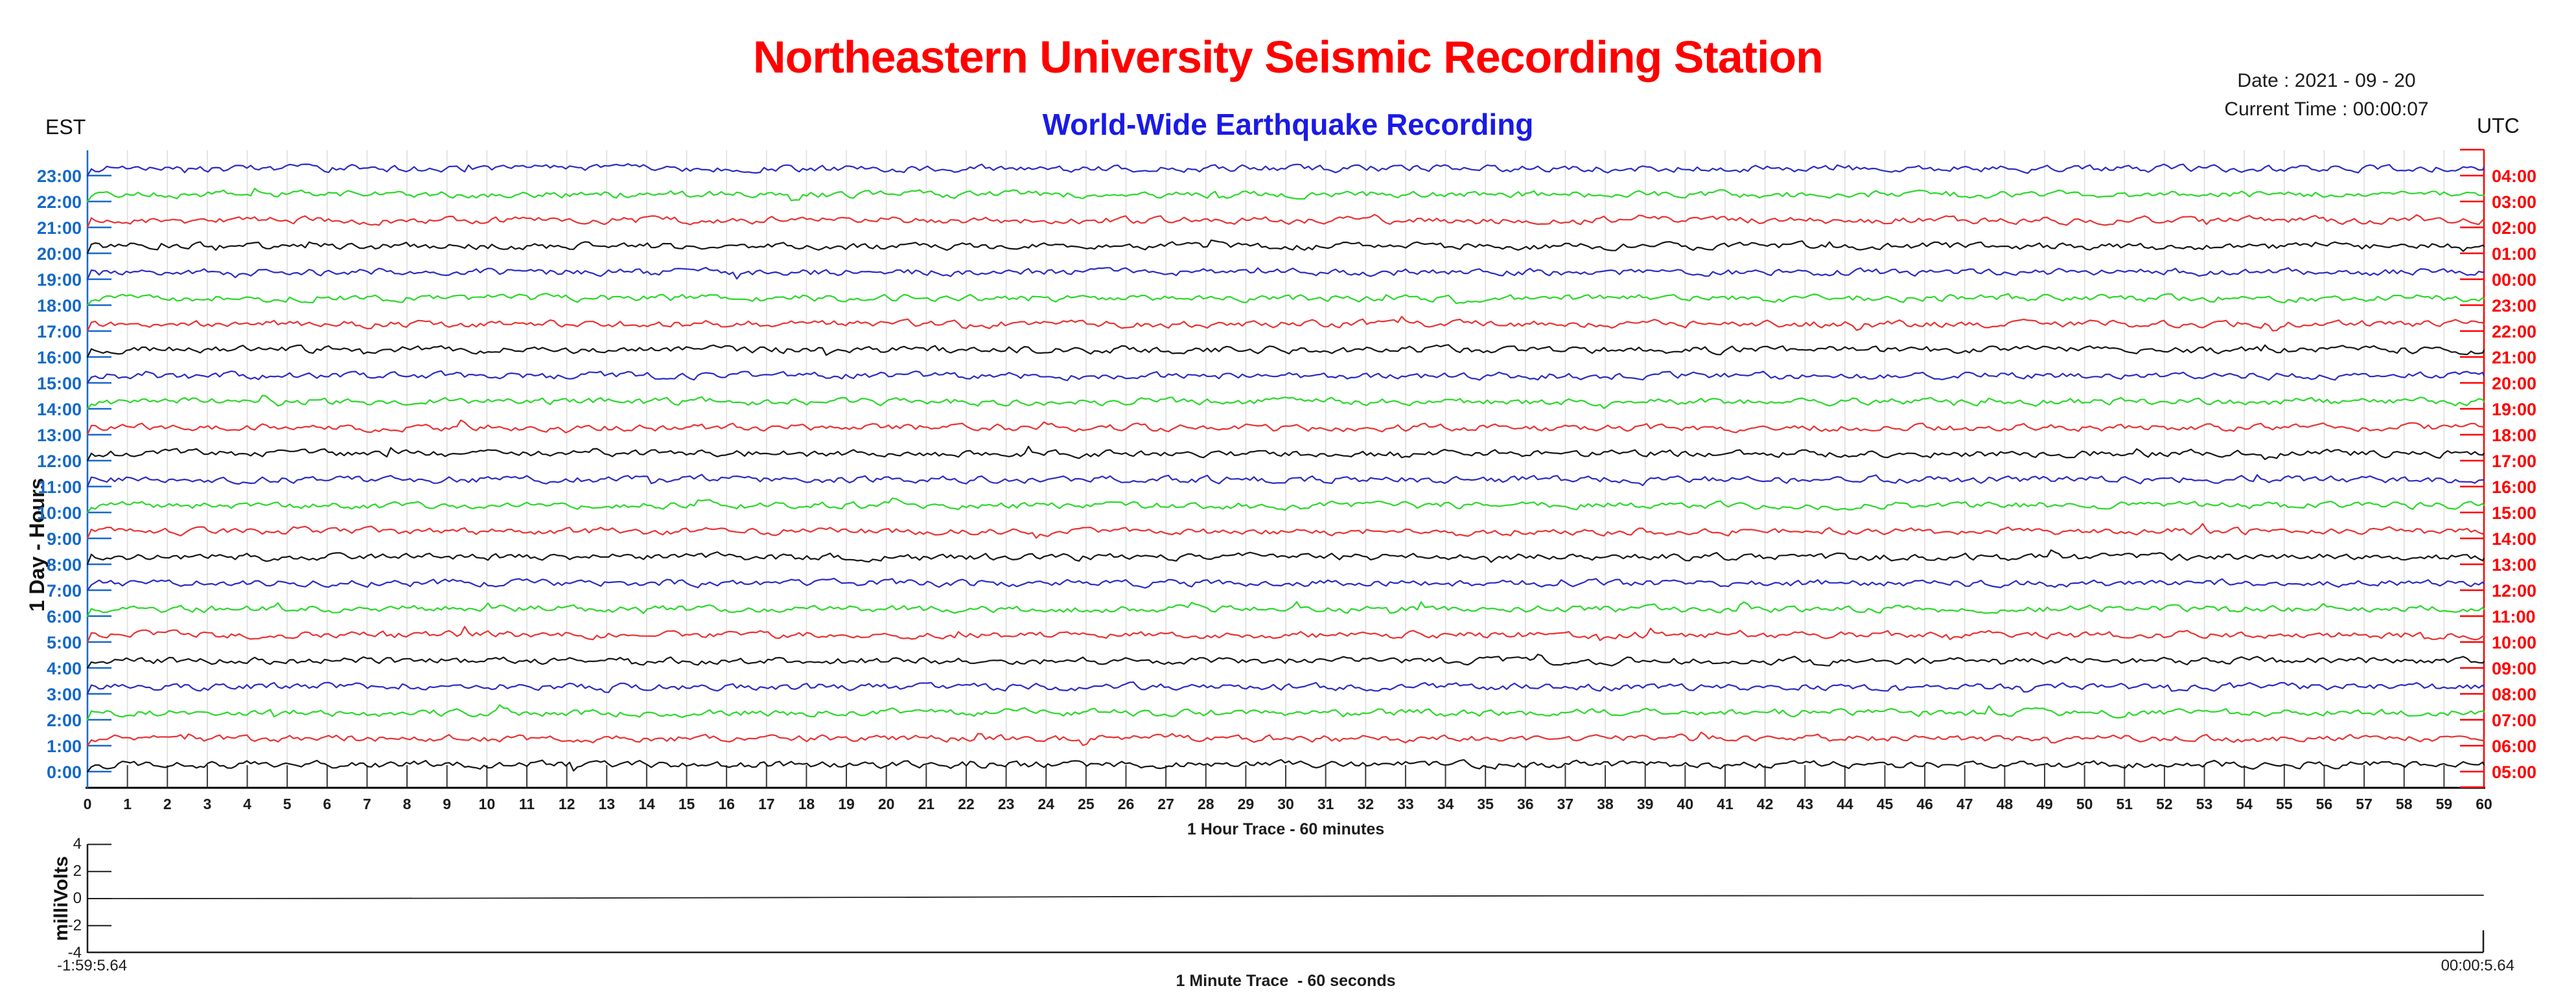 The image size is (2576, 999). Describe the element at coordinates (59, 306) in the screenshot. I see `est-hour-label: 18:00` at that location.